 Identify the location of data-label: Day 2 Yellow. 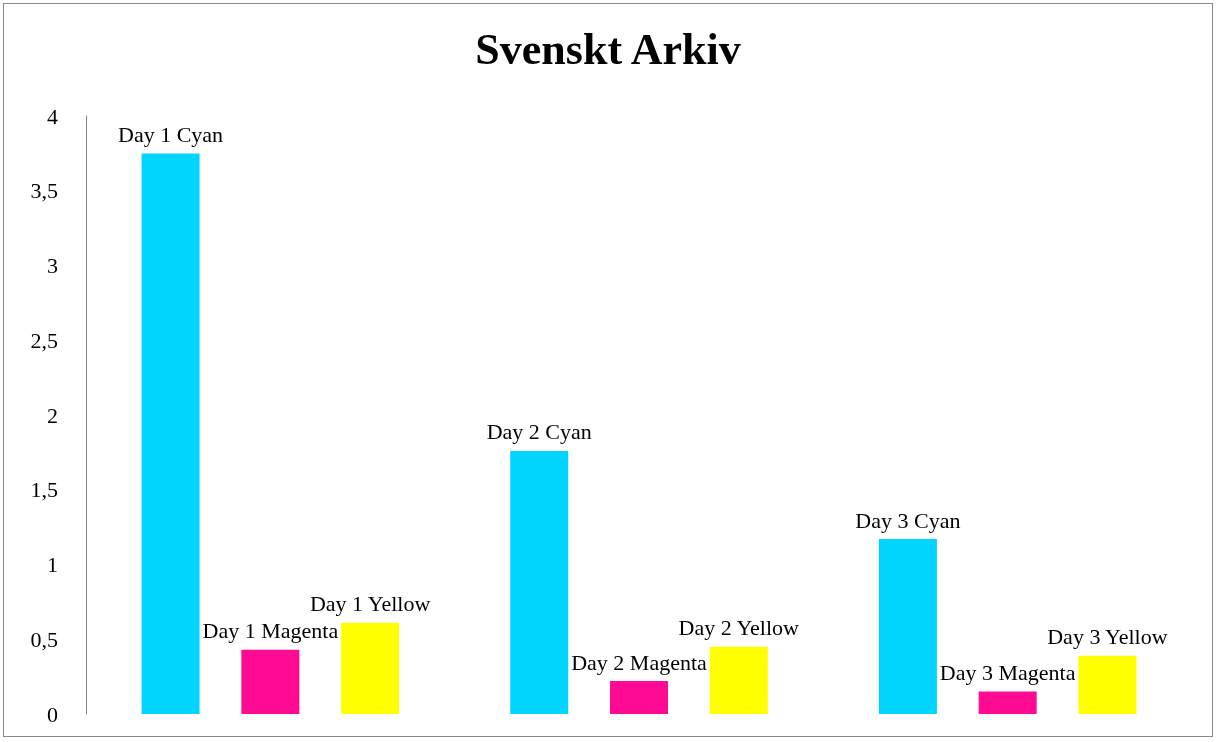
(739, 628).